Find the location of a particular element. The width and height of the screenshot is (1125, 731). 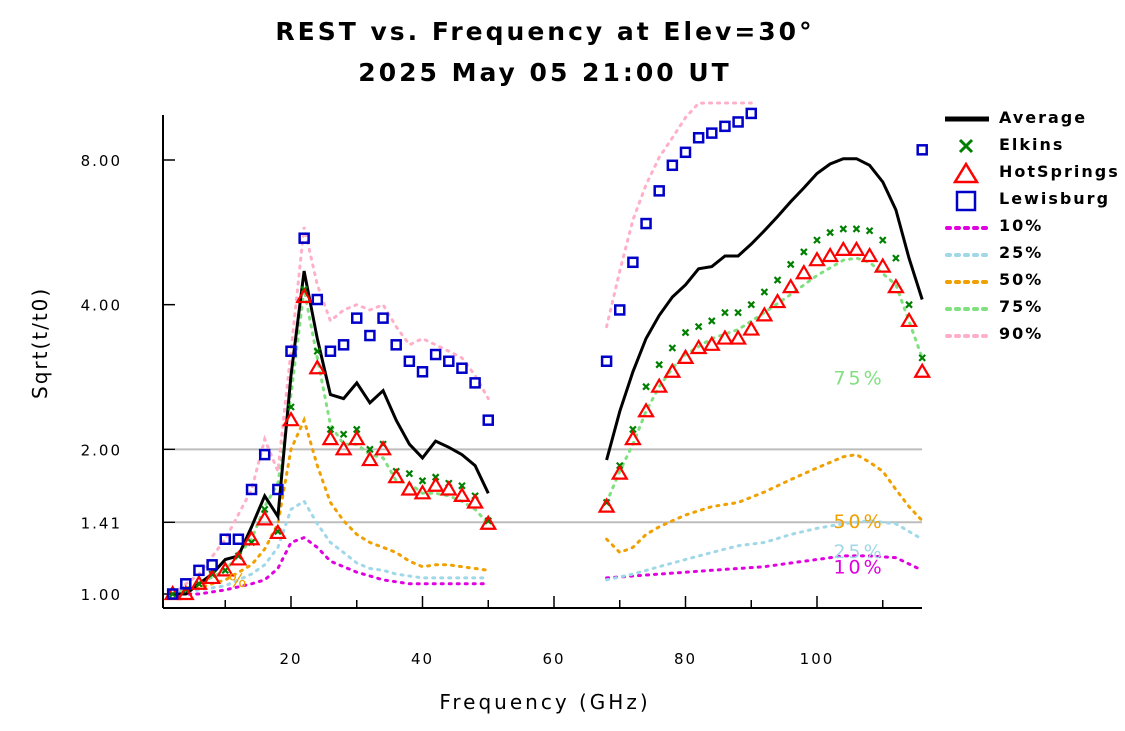

series-25pct-line is located at coordinates (330, 547).